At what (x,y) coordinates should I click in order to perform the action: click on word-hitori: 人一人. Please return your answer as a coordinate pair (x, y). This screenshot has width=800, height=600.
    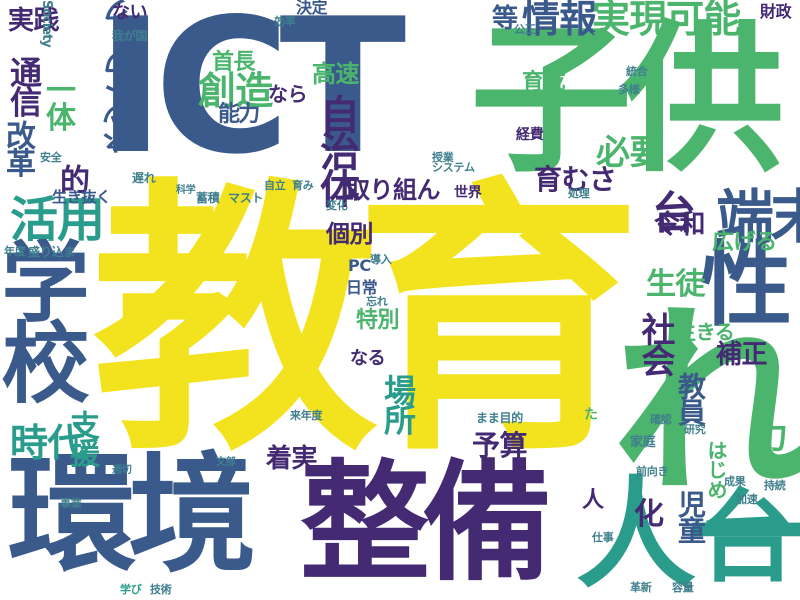
    Looking at the image, I should click on (688, 533).